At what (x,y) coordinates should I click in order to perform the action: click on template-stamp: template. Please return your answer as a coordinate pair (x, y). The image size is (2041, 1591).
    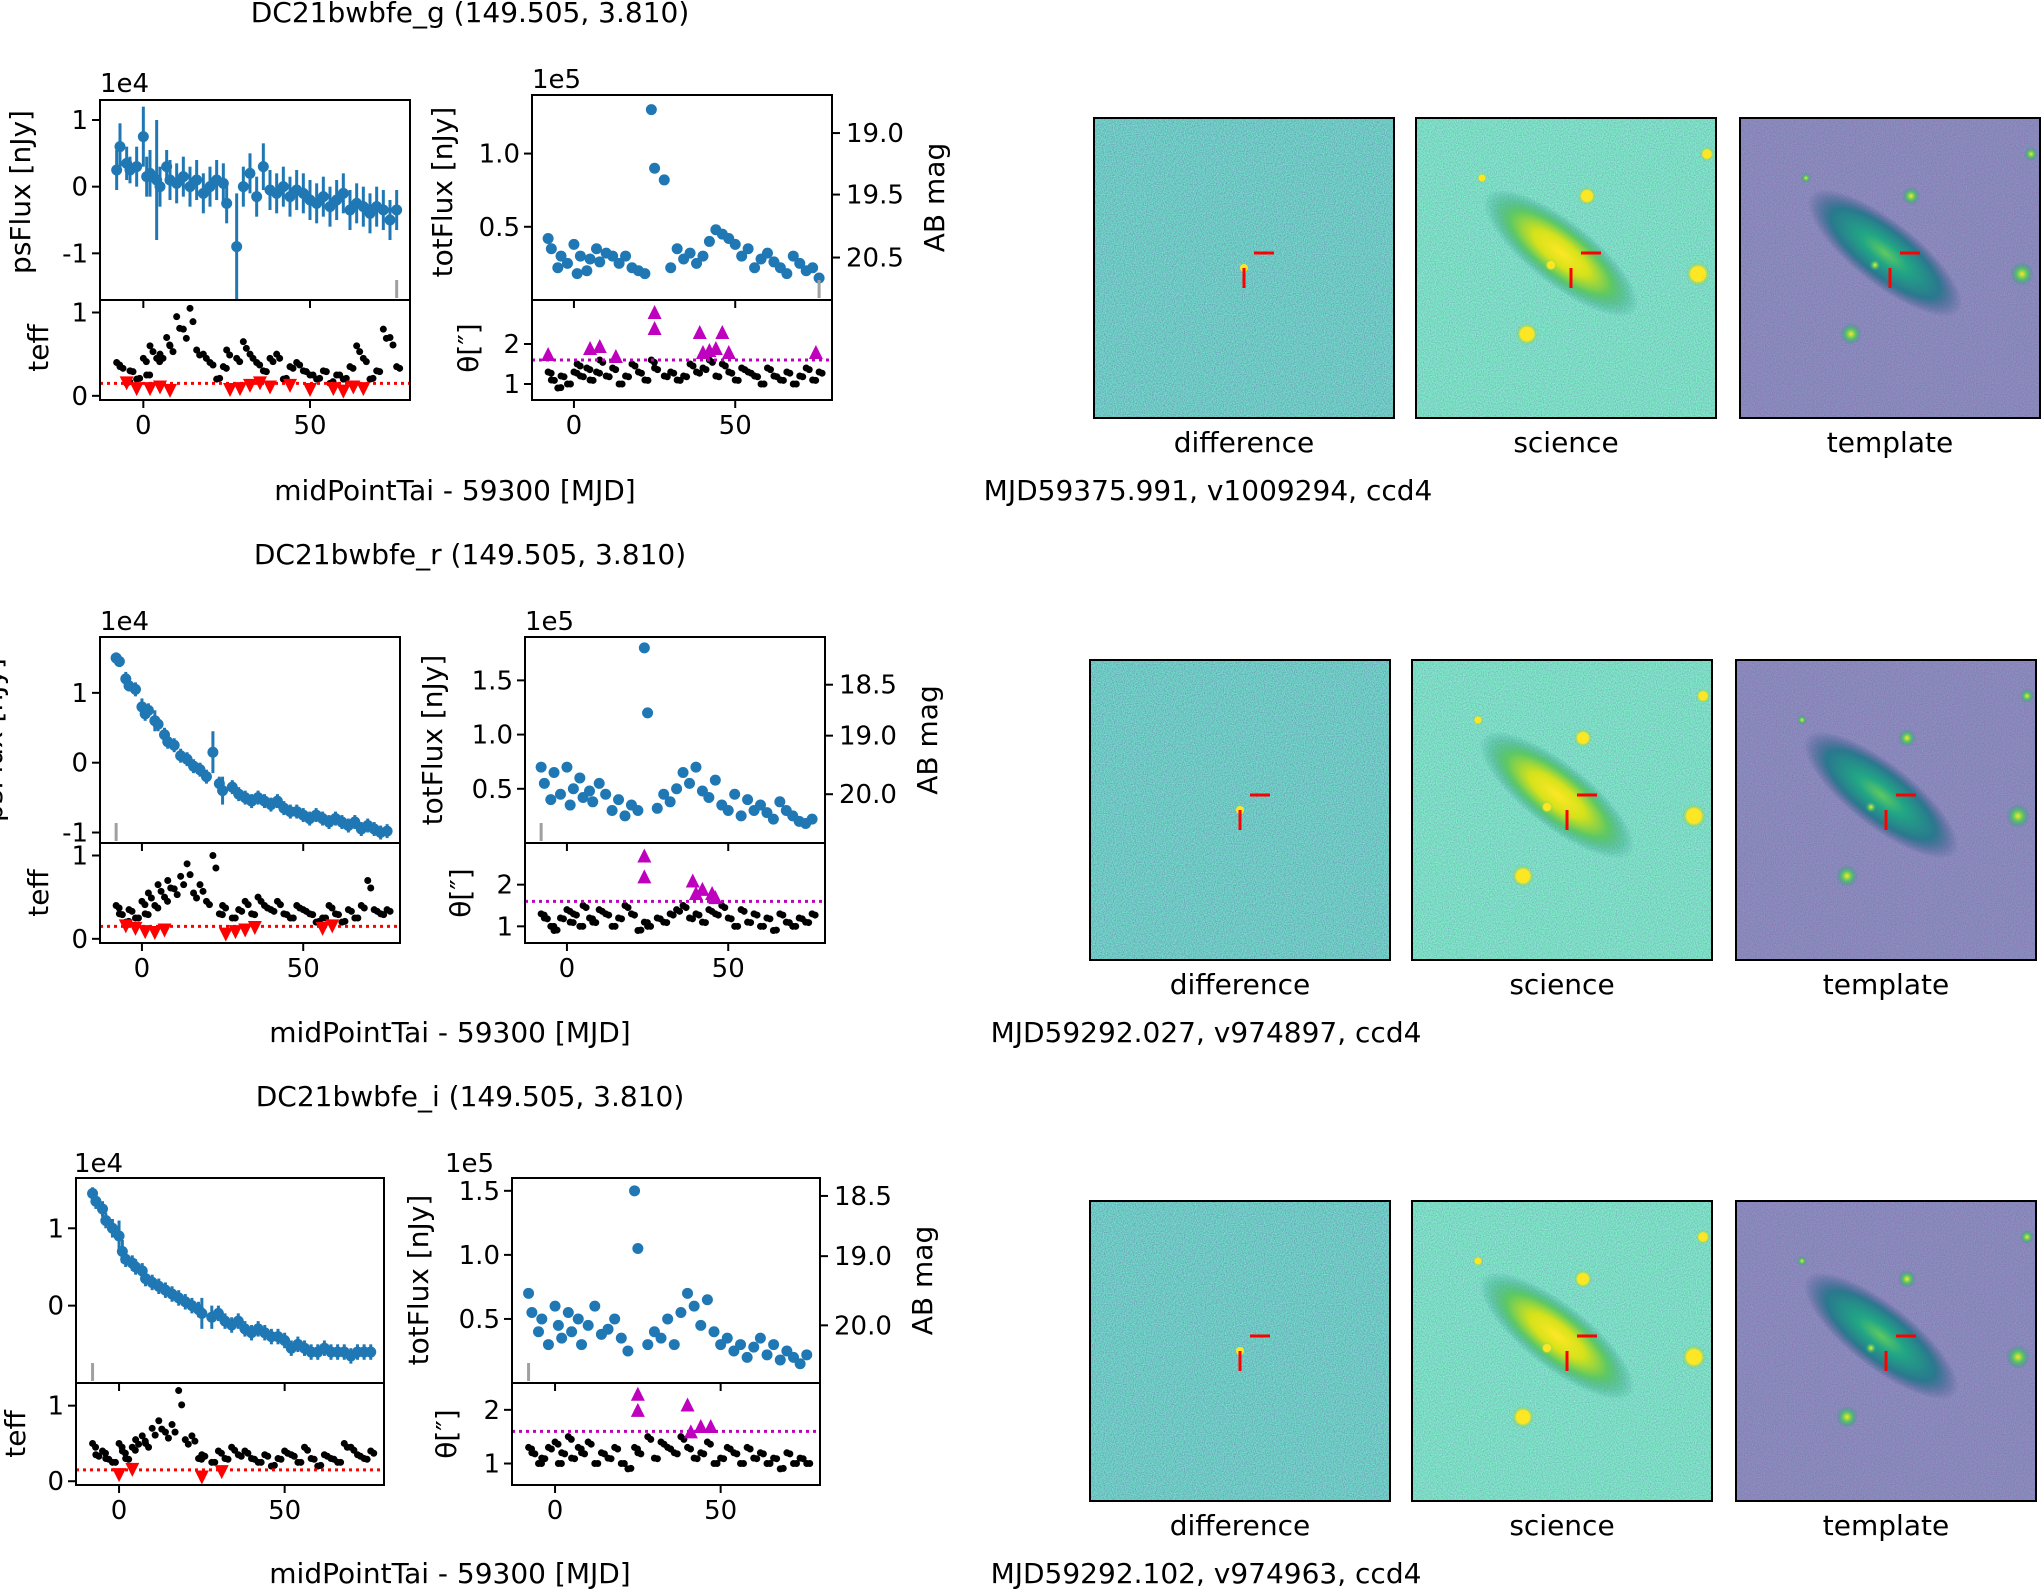
    Looking at the image, I should click on (1886, 830).